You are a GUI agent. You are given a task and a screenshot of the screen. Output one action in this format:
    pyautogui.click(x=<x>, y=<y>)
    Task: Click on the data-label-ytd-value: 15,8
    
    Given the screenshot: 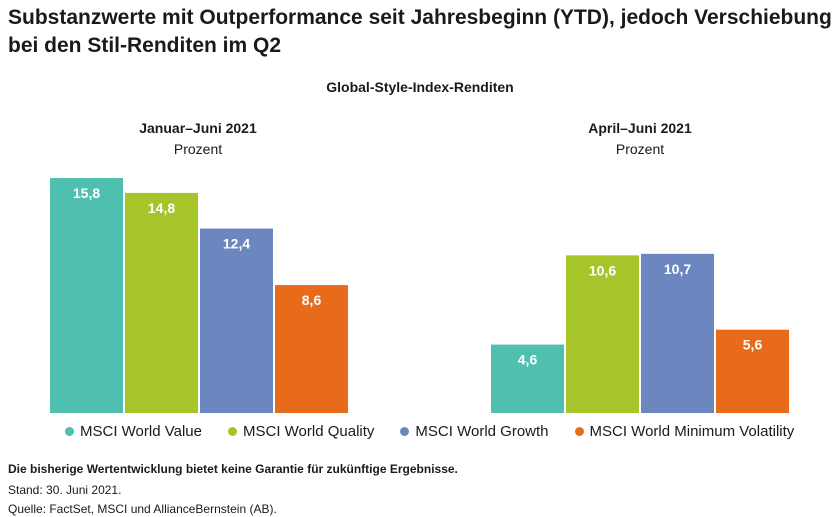 What is the action you would take?
    pyautogui.click(x=86, y=193)
    